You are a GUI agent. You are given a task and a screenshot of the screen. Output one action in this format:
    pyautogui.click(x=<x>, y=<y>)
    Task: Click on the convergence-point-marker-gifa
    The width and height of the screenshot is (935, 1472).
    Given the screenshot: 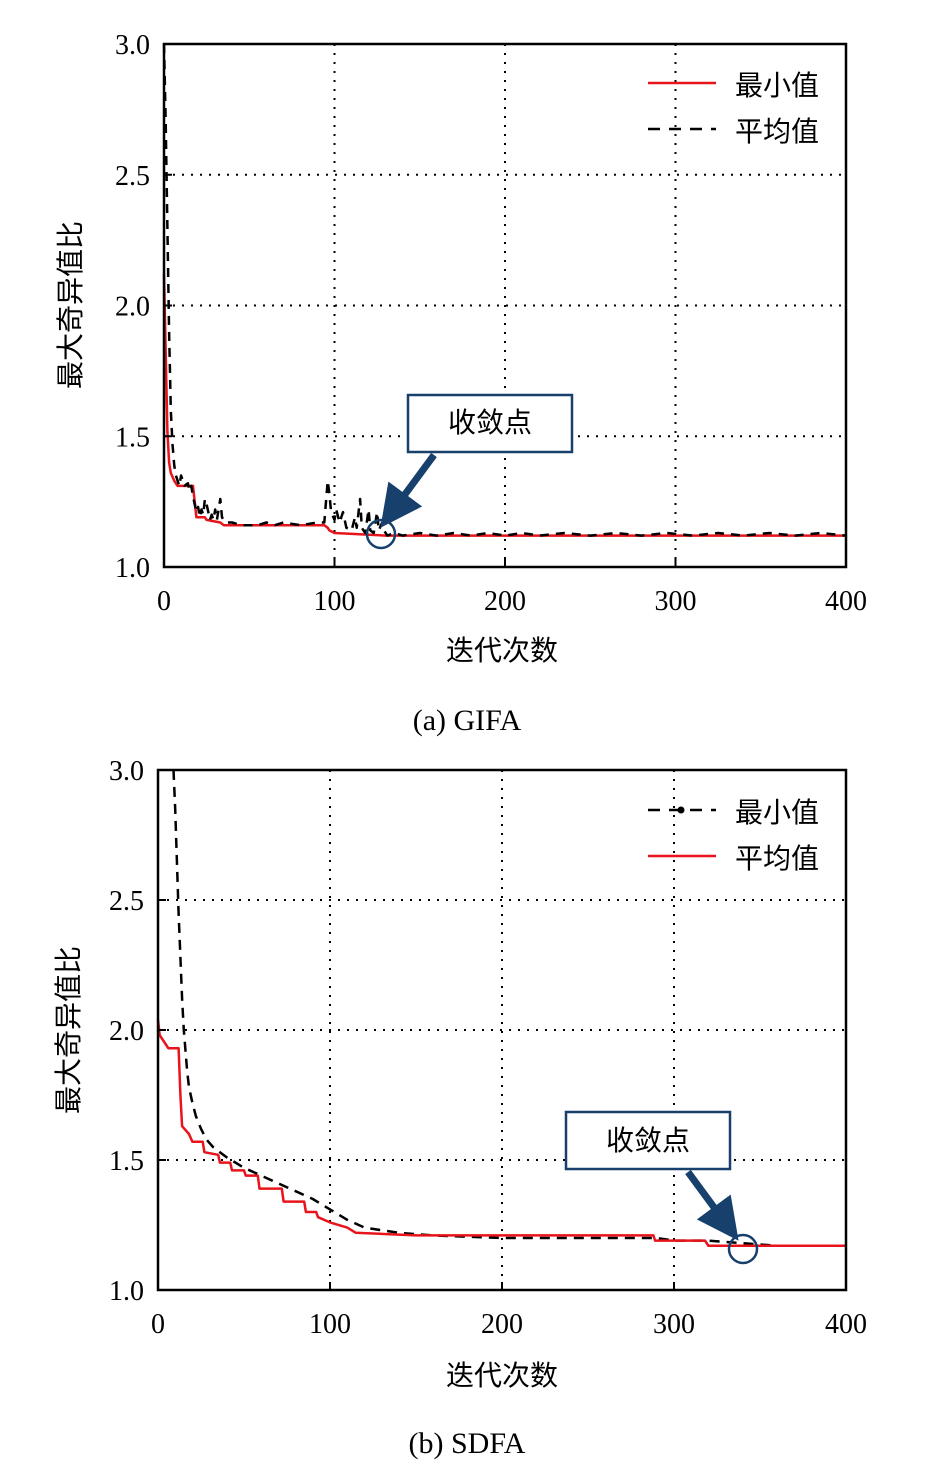 What is the action you would take?
    pyautogui.click(x=381, y=534)
    